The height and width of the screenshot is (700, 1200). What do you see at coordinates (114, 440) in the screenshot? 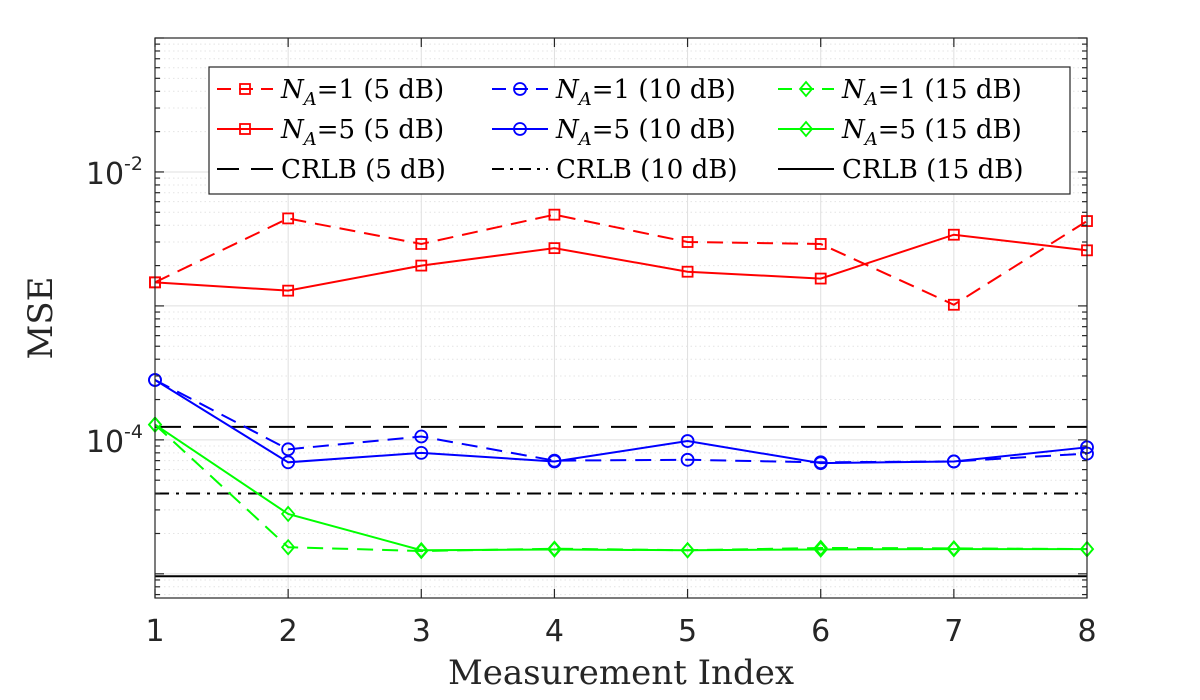
I see `y-tick-label: 10⁻⁴` at bounding box center [114, 440].